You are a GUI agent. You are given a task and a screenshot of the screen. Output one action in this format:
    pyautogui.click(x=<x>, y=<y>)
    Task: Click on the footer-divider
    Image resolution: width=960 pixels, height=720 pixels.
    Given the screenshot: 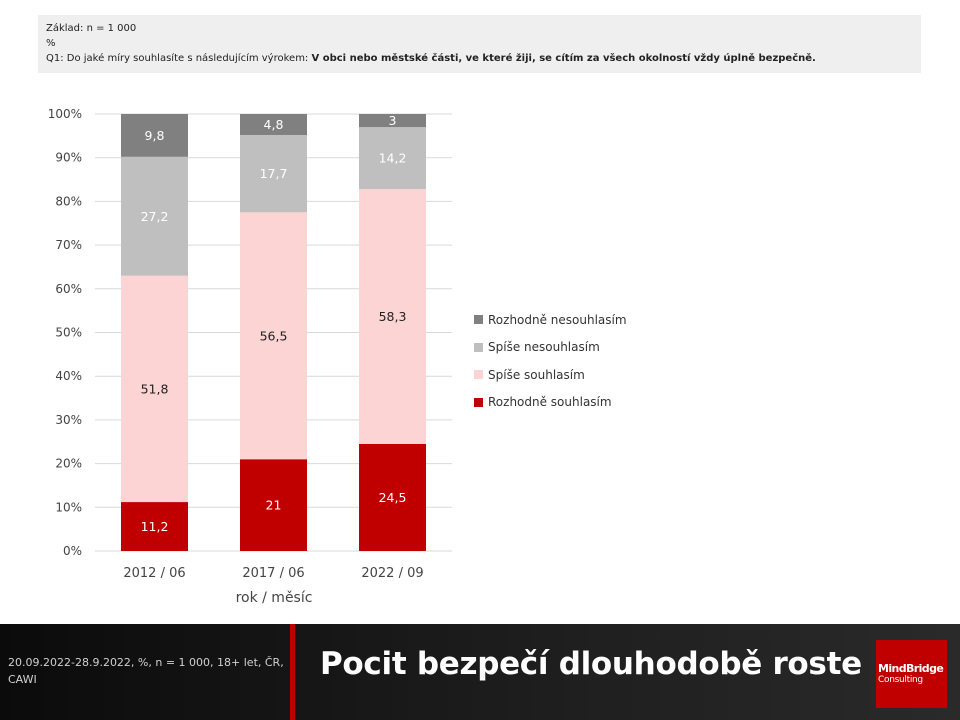 What is the action you would take?
    pyautogui.click(x=292, y=672)
    